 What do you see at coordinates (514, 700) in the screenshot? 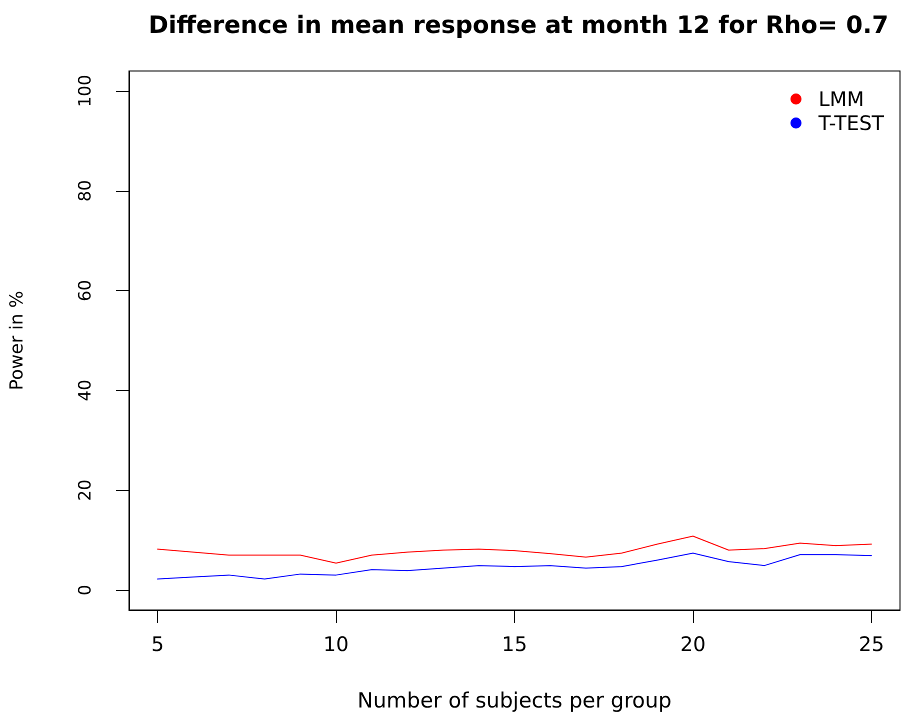
I see `x-axis-title: Number of subjects per group` at bounding box center [514, 700].